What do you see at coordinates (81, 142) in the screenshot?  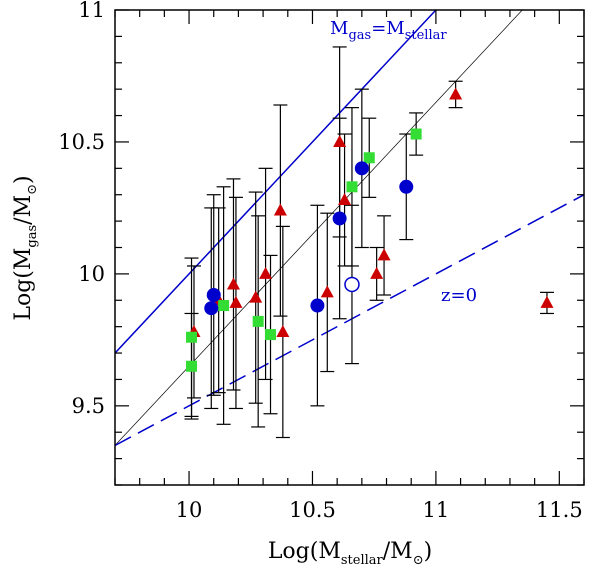 I see `y-tick-label: 10.5` at bounding box center [81, 142].